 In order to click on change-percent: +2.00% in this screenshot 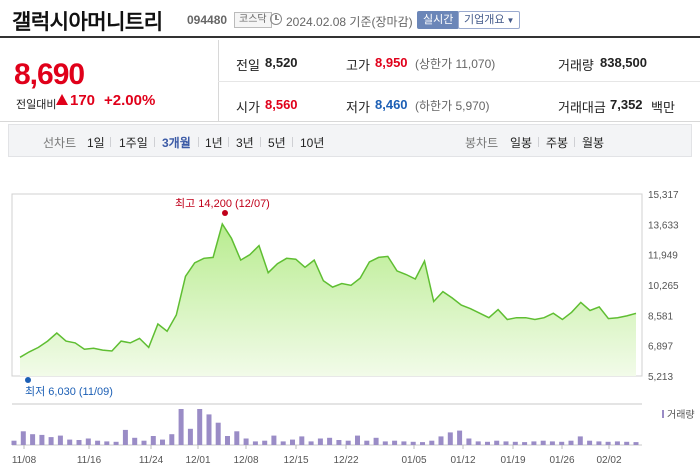, I will do `click(130, 100)`.